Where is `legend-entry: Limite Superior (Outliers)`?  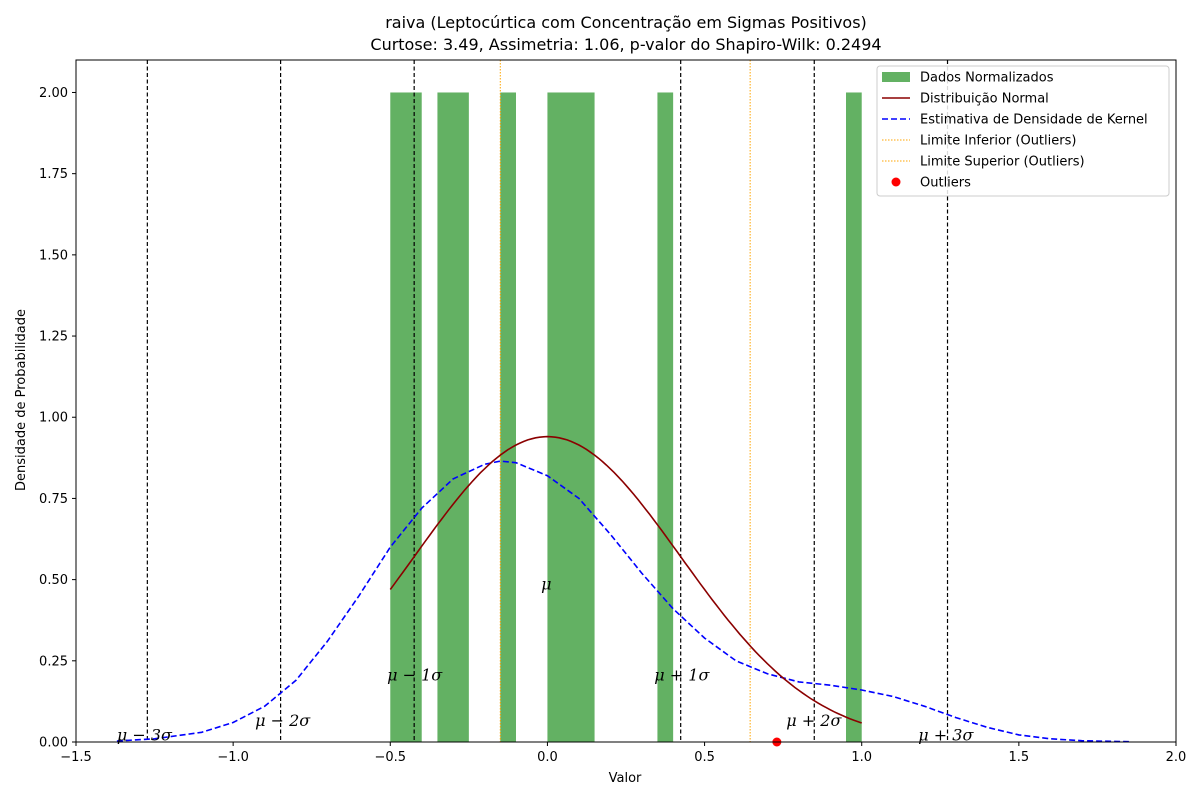 legend-entry: Limite Superior (Outliers) is located at coordinates (1002, 162).